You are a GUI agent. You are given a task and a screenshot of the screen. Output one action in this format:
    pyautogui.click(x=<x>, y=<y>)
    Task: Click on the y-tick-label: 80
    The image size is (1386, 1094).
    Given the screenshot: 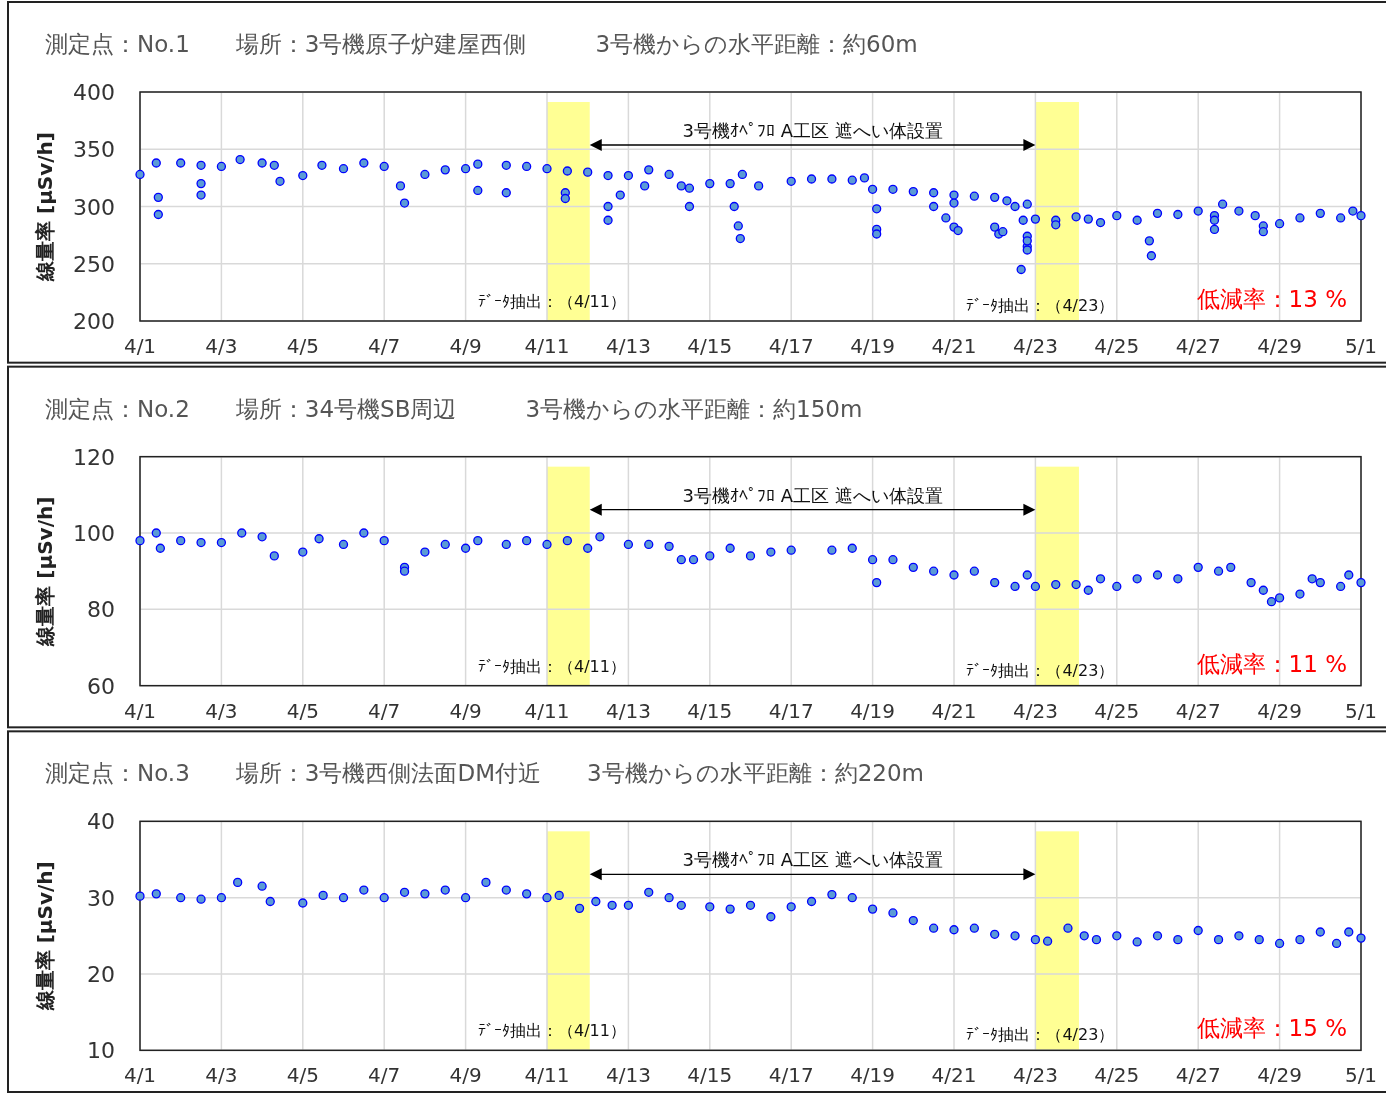 What is the action you would take?
    pyautogui.click(x=101, y=610)
    